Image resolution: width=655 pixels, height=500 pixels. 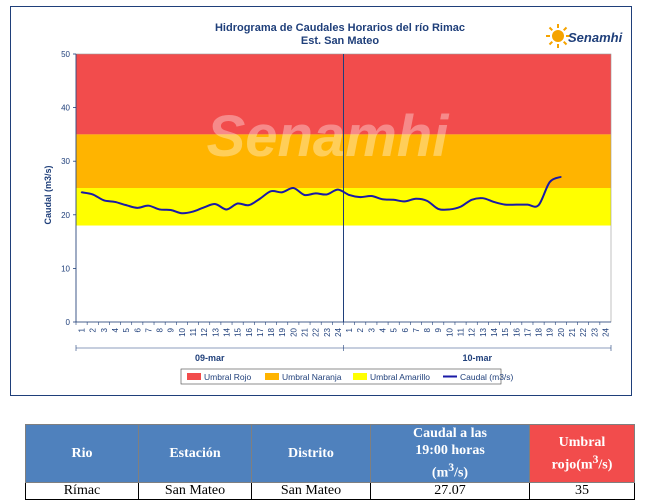 What do you see at coordinates (48, 194) in the screenshot?
I see `y-axis-label: Caudal (m3/s)` at bounding box center [48, 194].